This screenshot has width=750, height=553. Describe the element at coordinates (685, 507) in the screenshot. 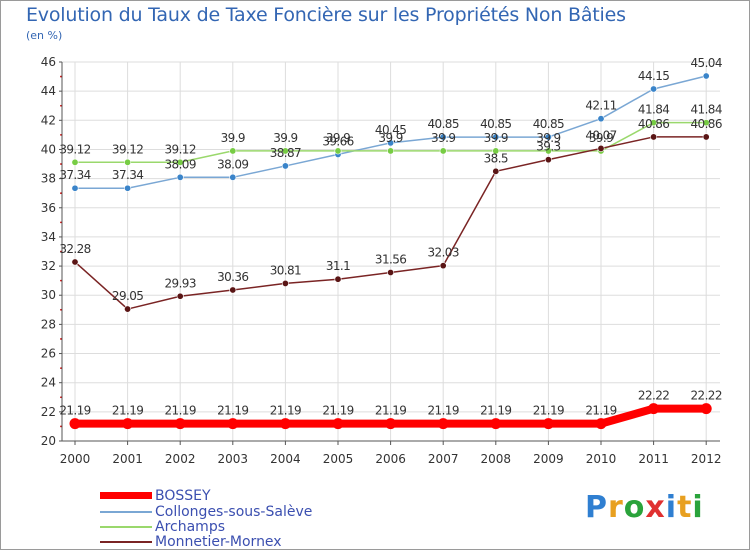

I see `logo-letter: t` at that location.